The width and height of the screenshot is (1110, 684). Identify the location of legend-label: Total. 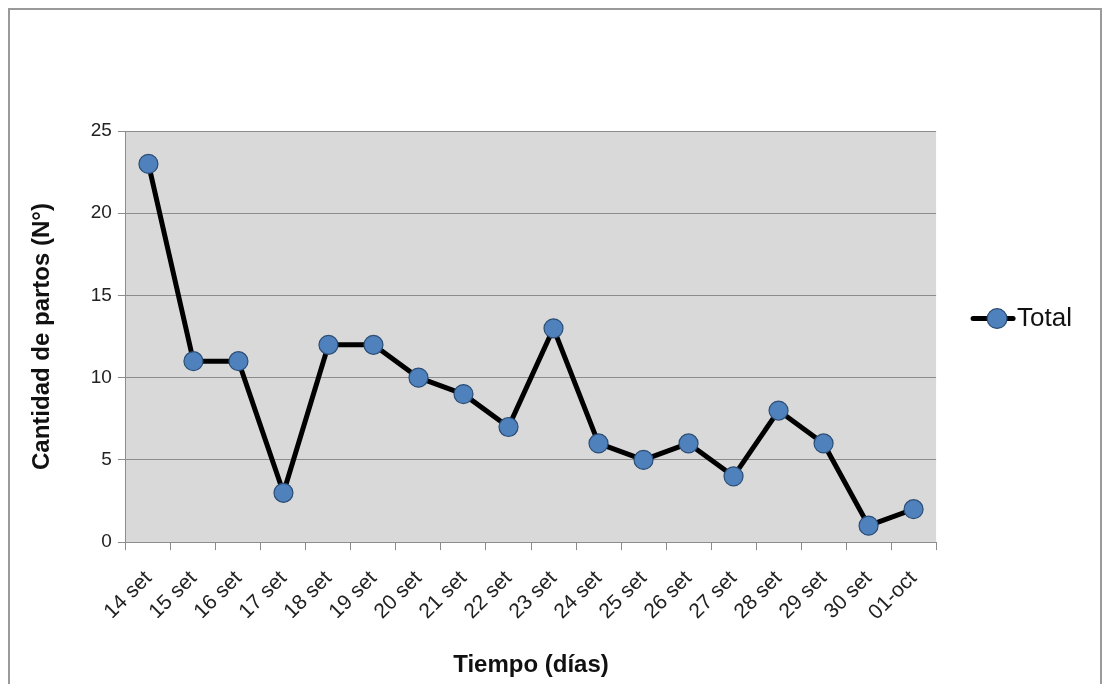
(1044, 316).